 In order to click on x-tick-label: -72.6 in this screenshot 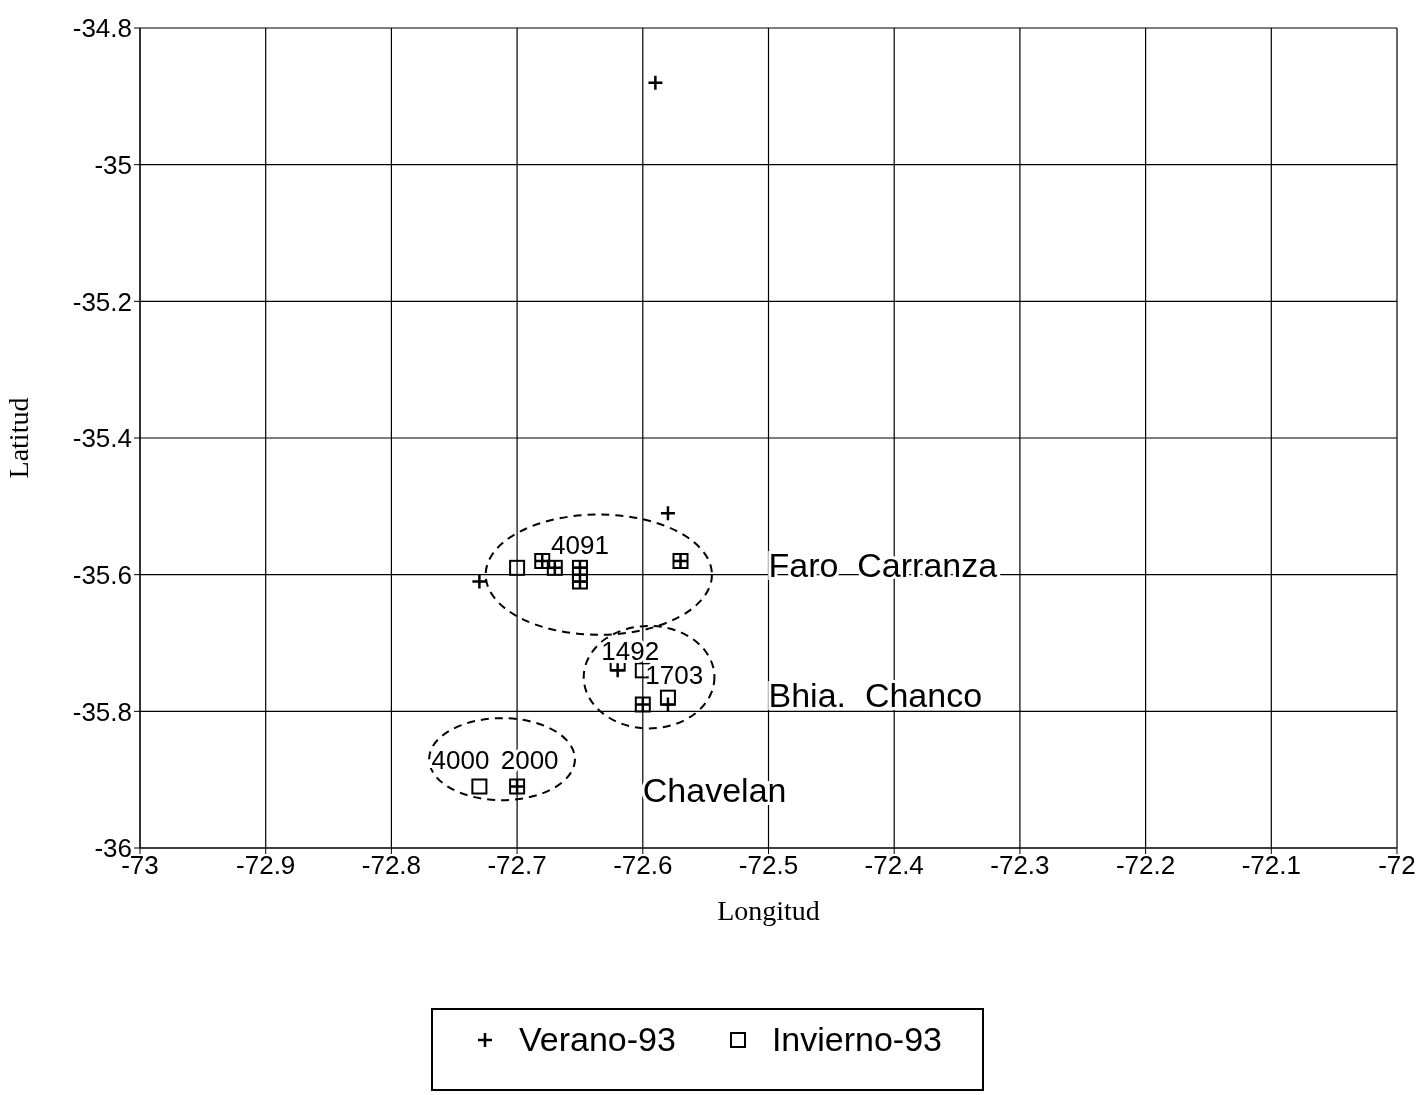, I will do `click(643, 865)`.